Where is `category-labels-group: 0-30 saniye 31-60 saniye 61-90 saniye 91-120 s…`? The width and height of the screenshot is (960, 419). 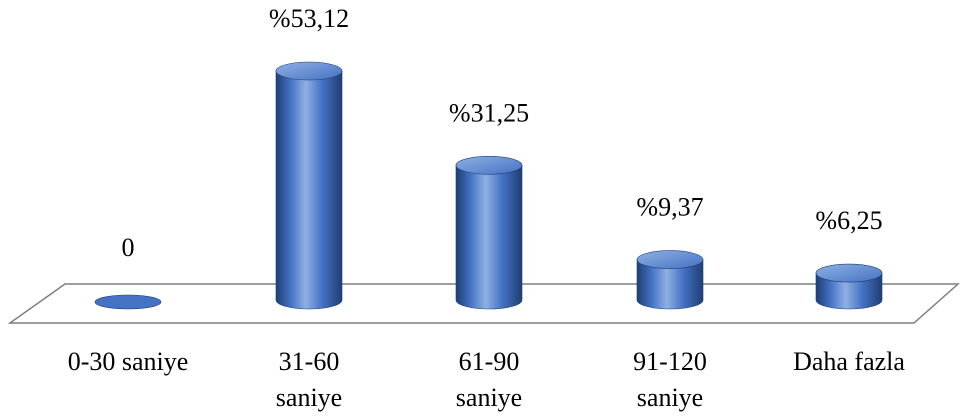 category-labels-group: 0-30 saniye 31-60 saniye 61-90 saniye 91-120 s… is located at coordinates (487, 379).